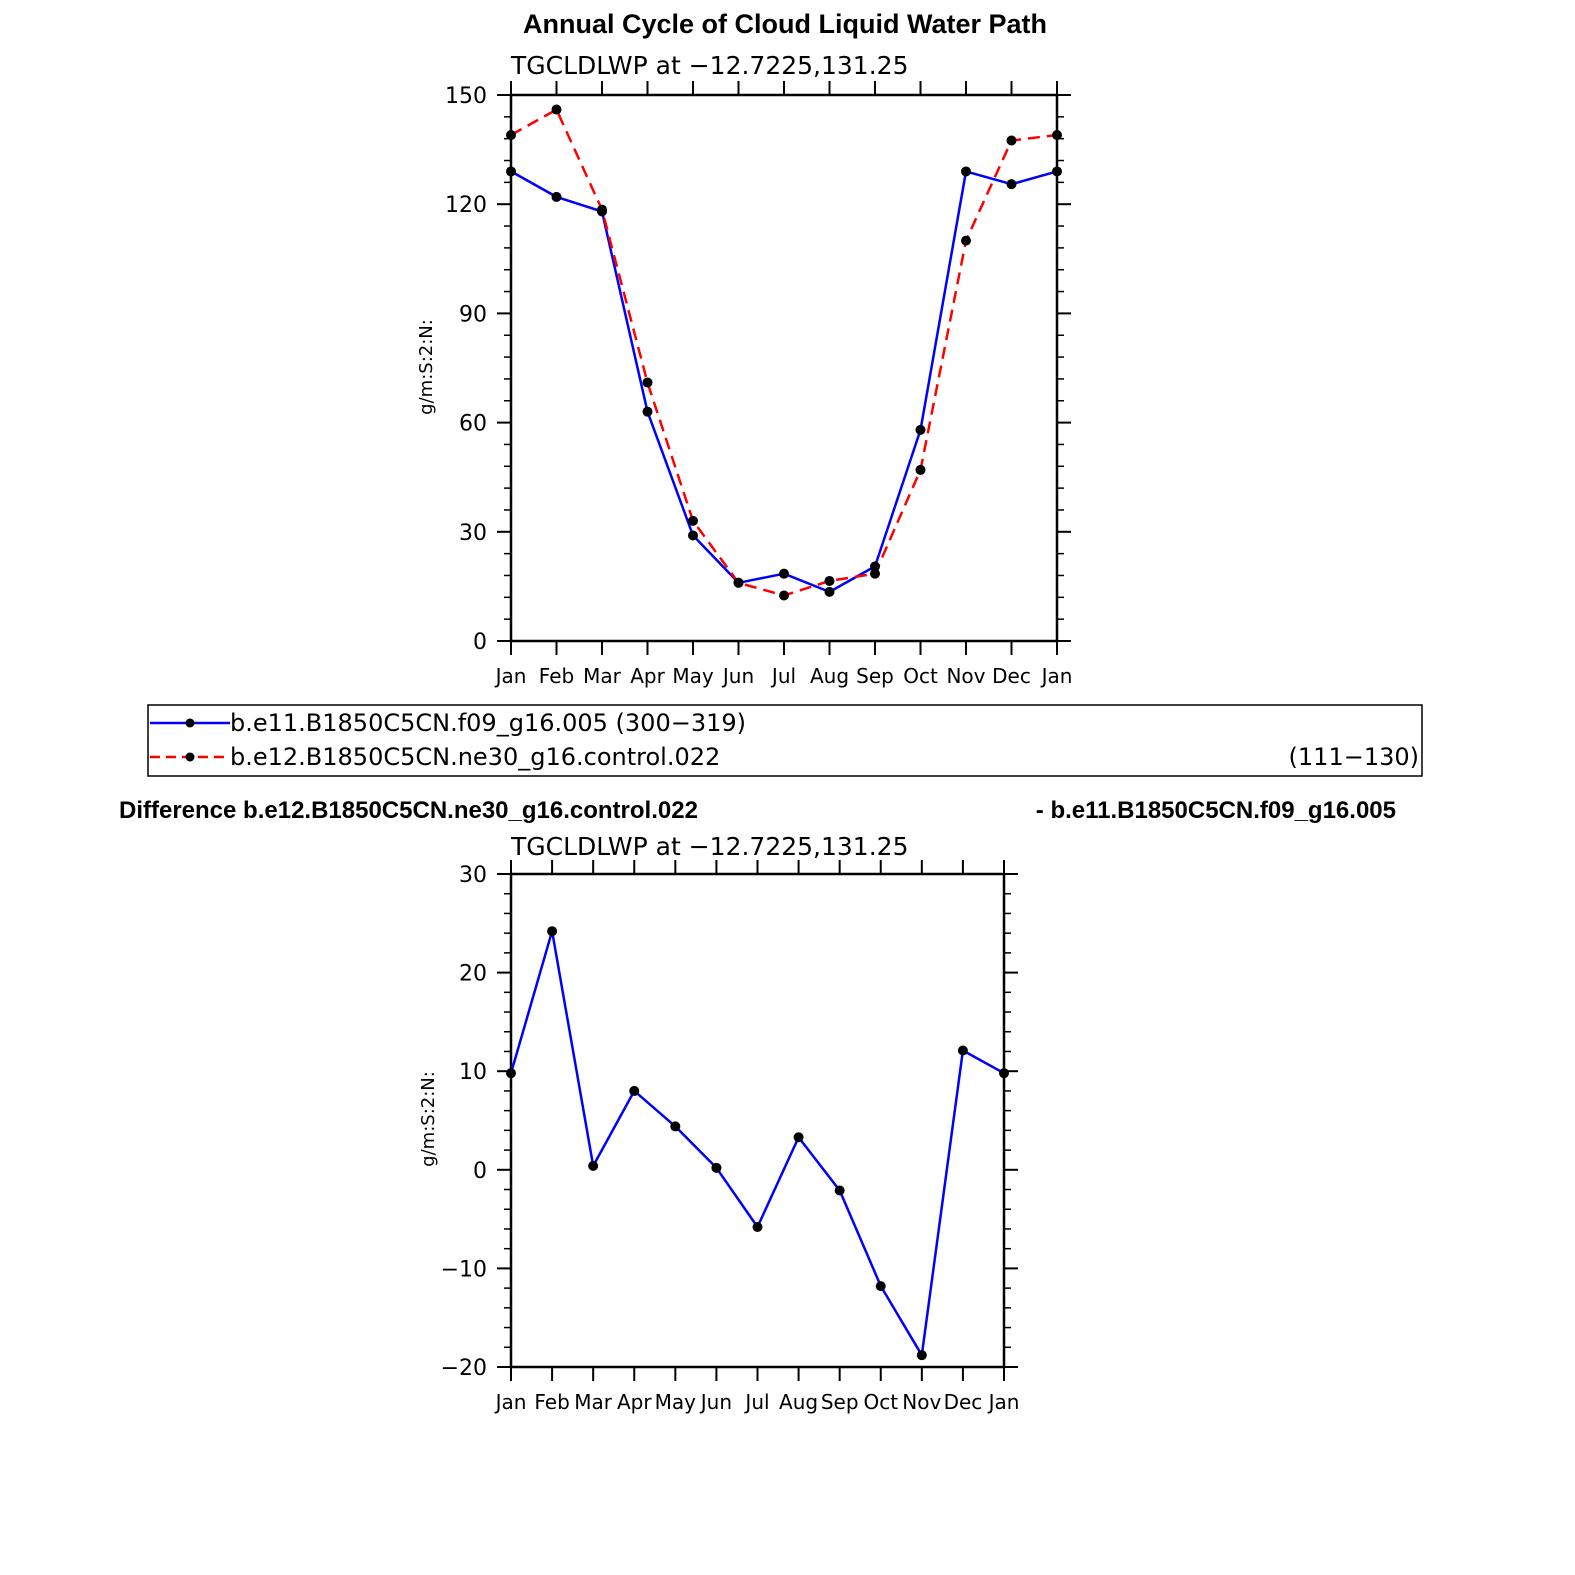 Image resolution: width=1575 pixels, height=1575 pixels. What do you see at coordinates (473, 875) in the screenshot?
I see `bottom-y-tick-label: 30` at bounding box center [473, 875].